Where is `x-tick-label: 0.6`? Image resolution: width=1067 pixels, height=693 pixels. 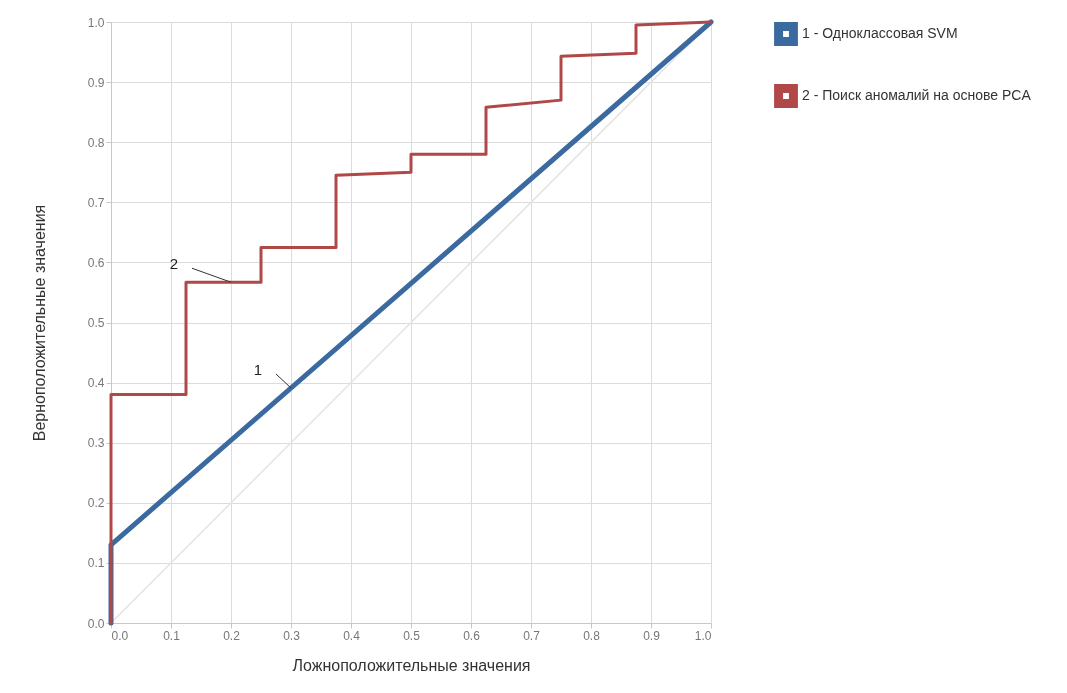 x-tick-label: 0.6 is located at coordinates (472, 635).